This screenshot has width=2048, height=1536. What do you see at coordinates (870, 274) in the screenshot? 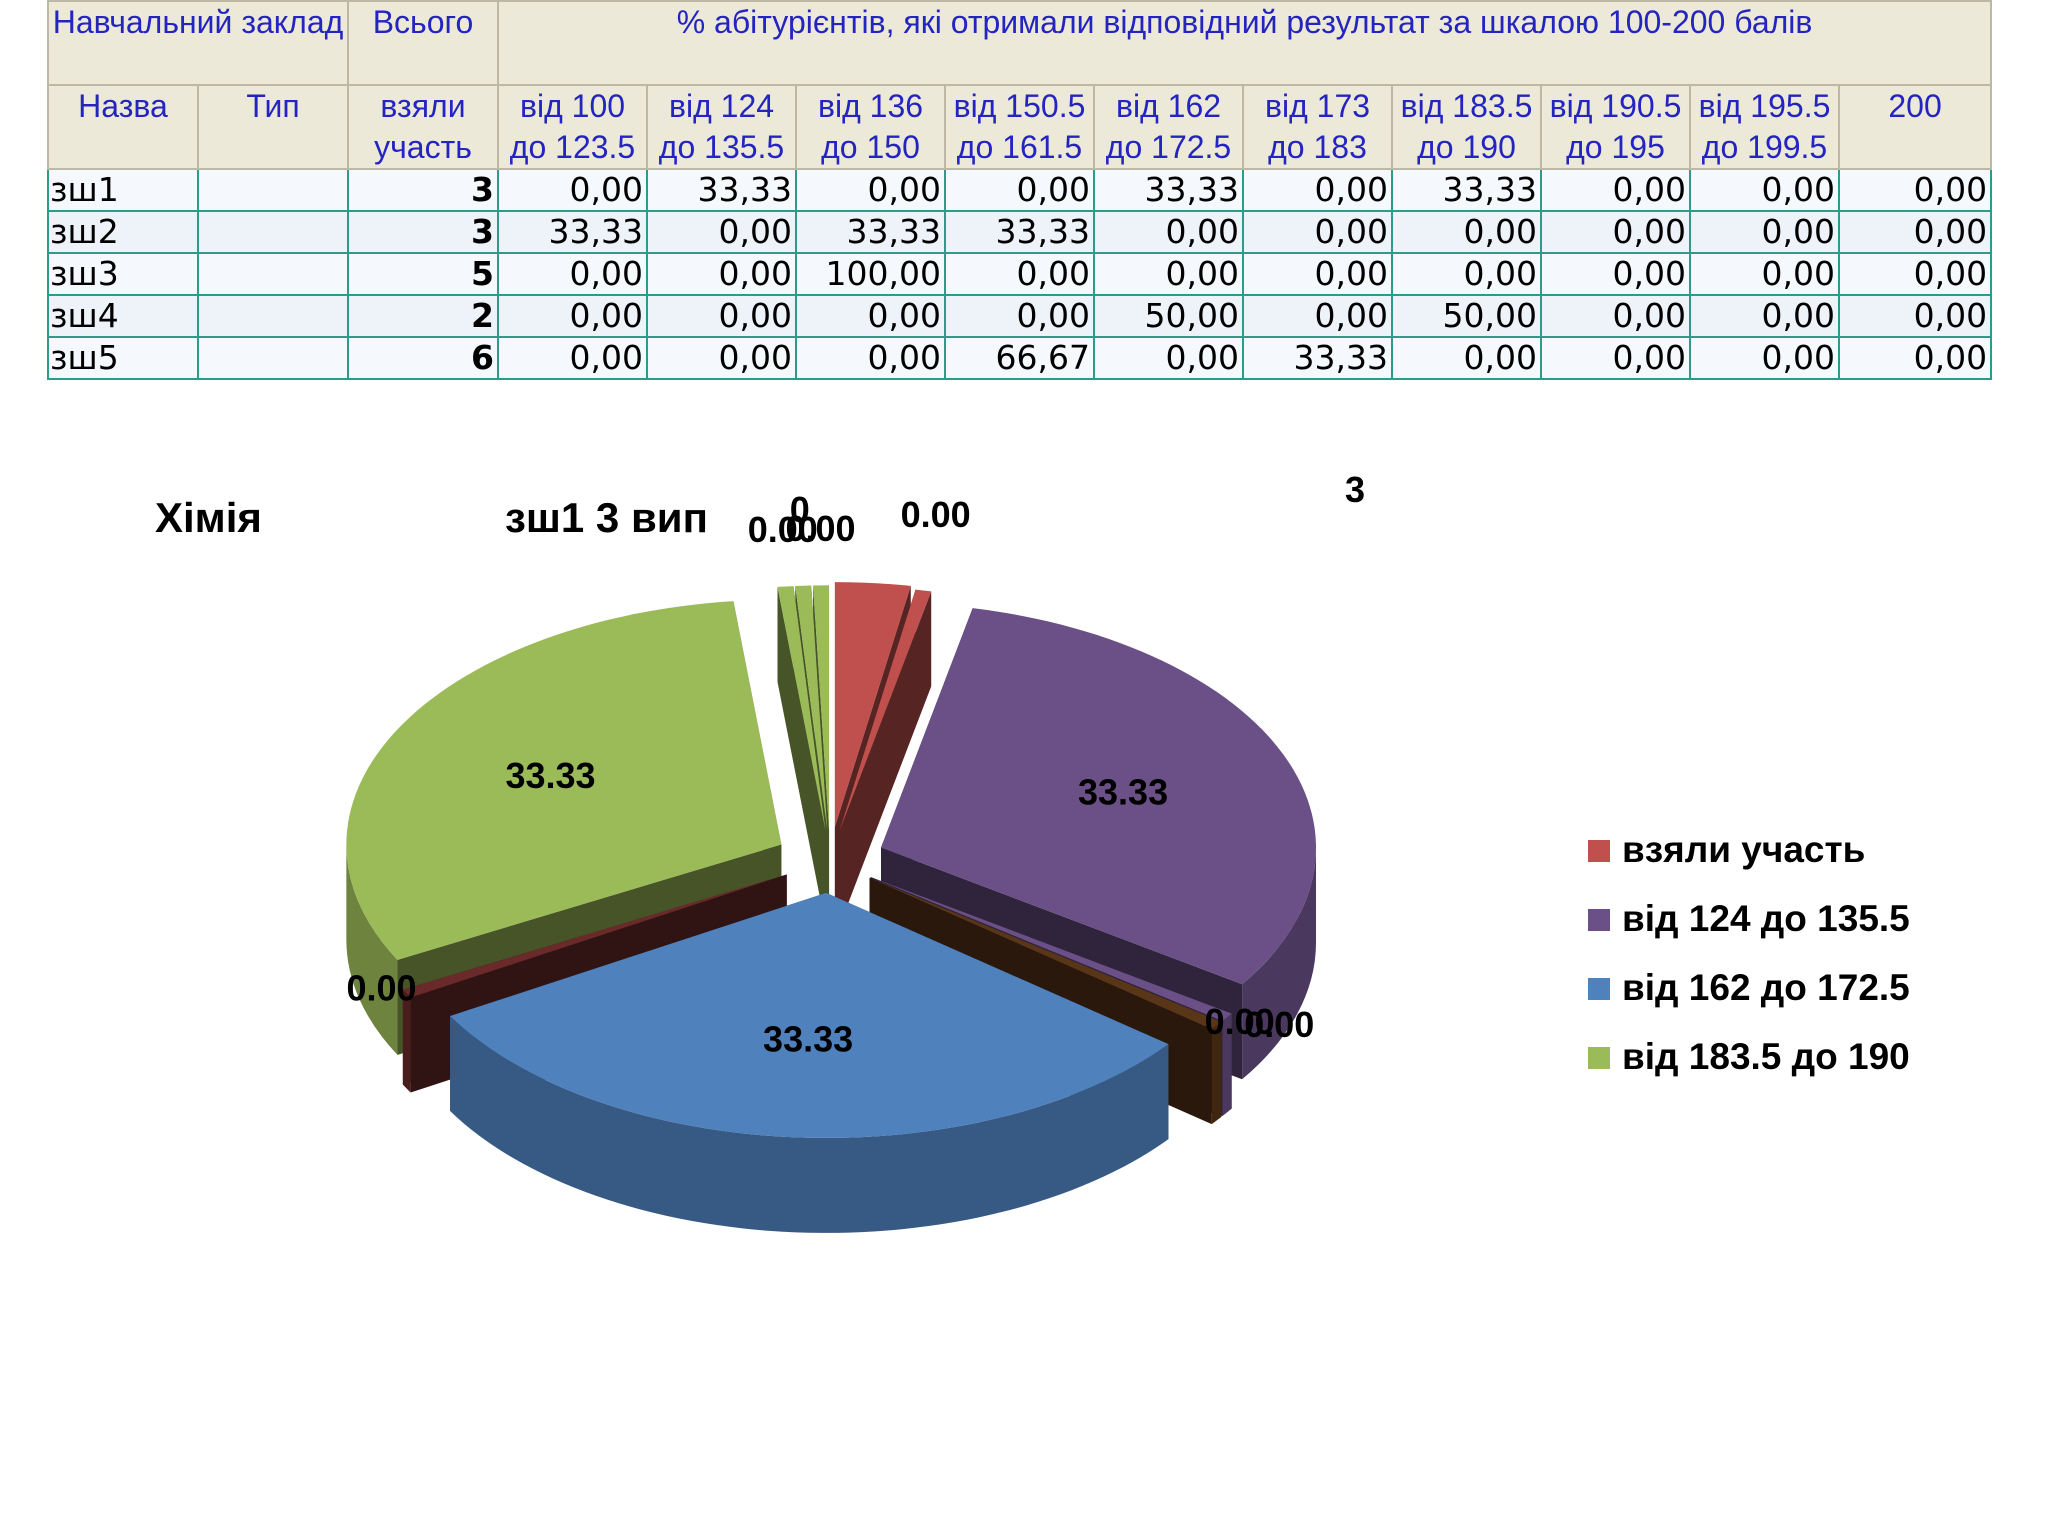
I see `percent-cell: 100,00` at bounding box center [870, 274].